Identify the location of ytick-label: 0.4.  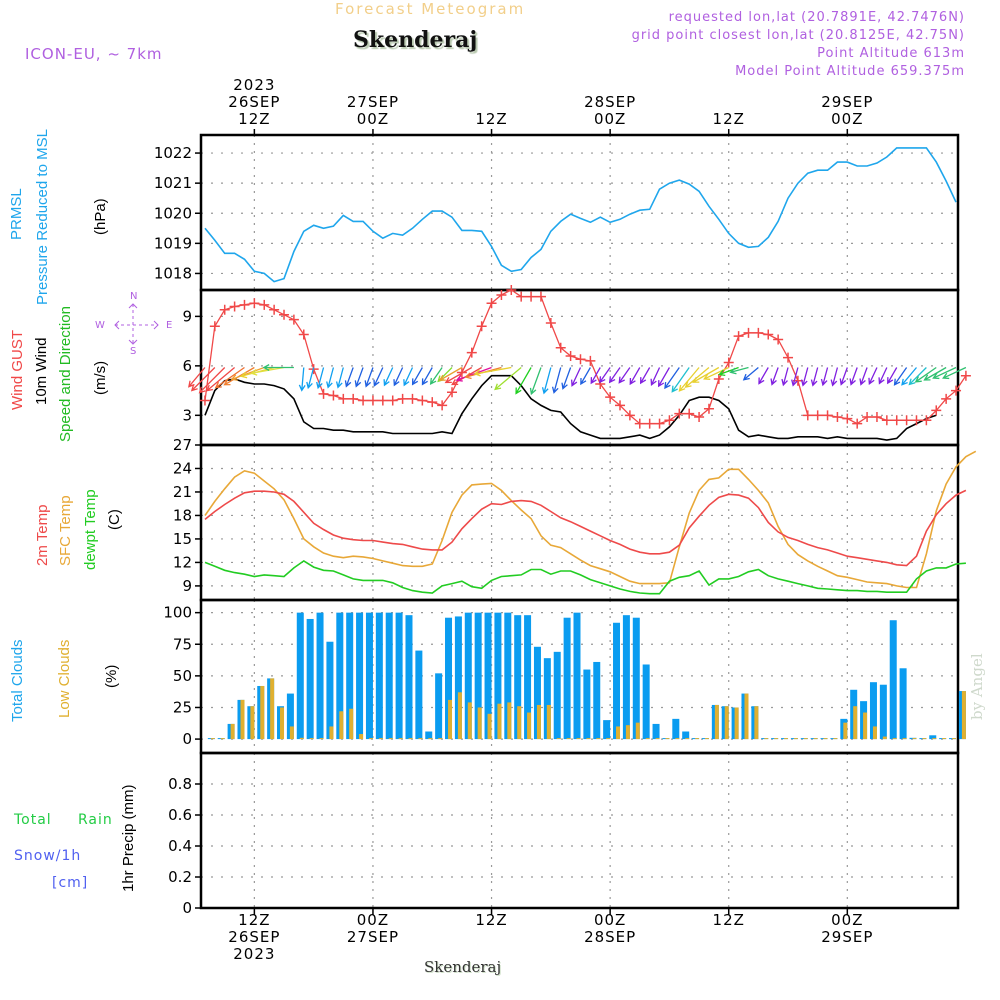
(180, 846).